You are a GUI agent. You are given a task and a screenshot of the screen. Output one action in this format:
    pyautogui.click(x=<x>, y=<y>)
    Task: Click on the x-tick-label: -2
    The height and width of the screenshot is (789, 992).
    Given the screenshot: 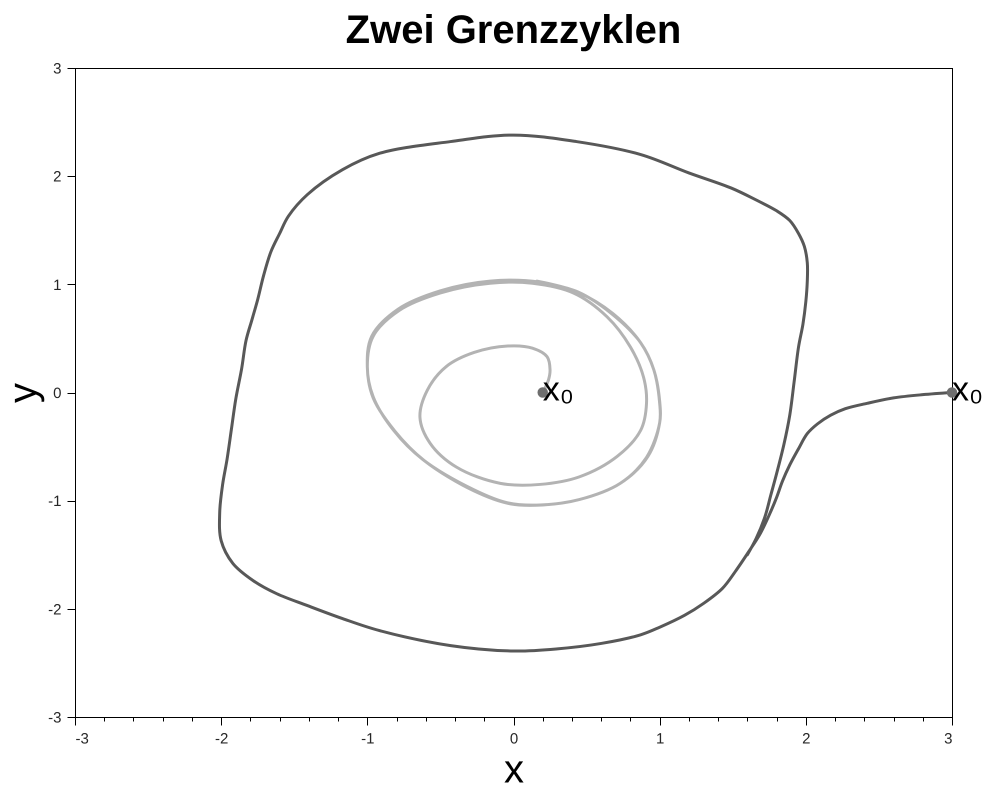 What is the action you would take?
    pyautogui.click(x=221, y=739)
    